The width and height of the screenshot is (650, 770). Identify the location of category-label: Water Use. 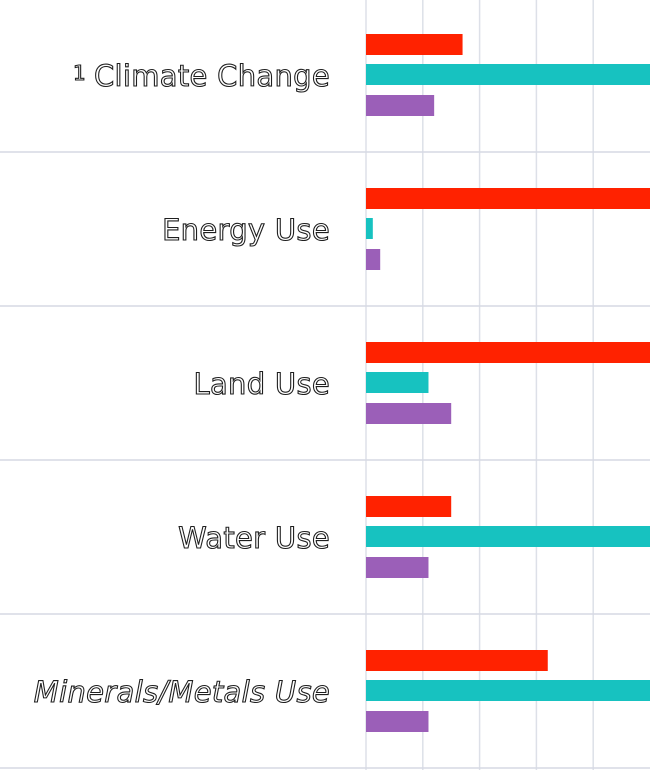
(254, 538).